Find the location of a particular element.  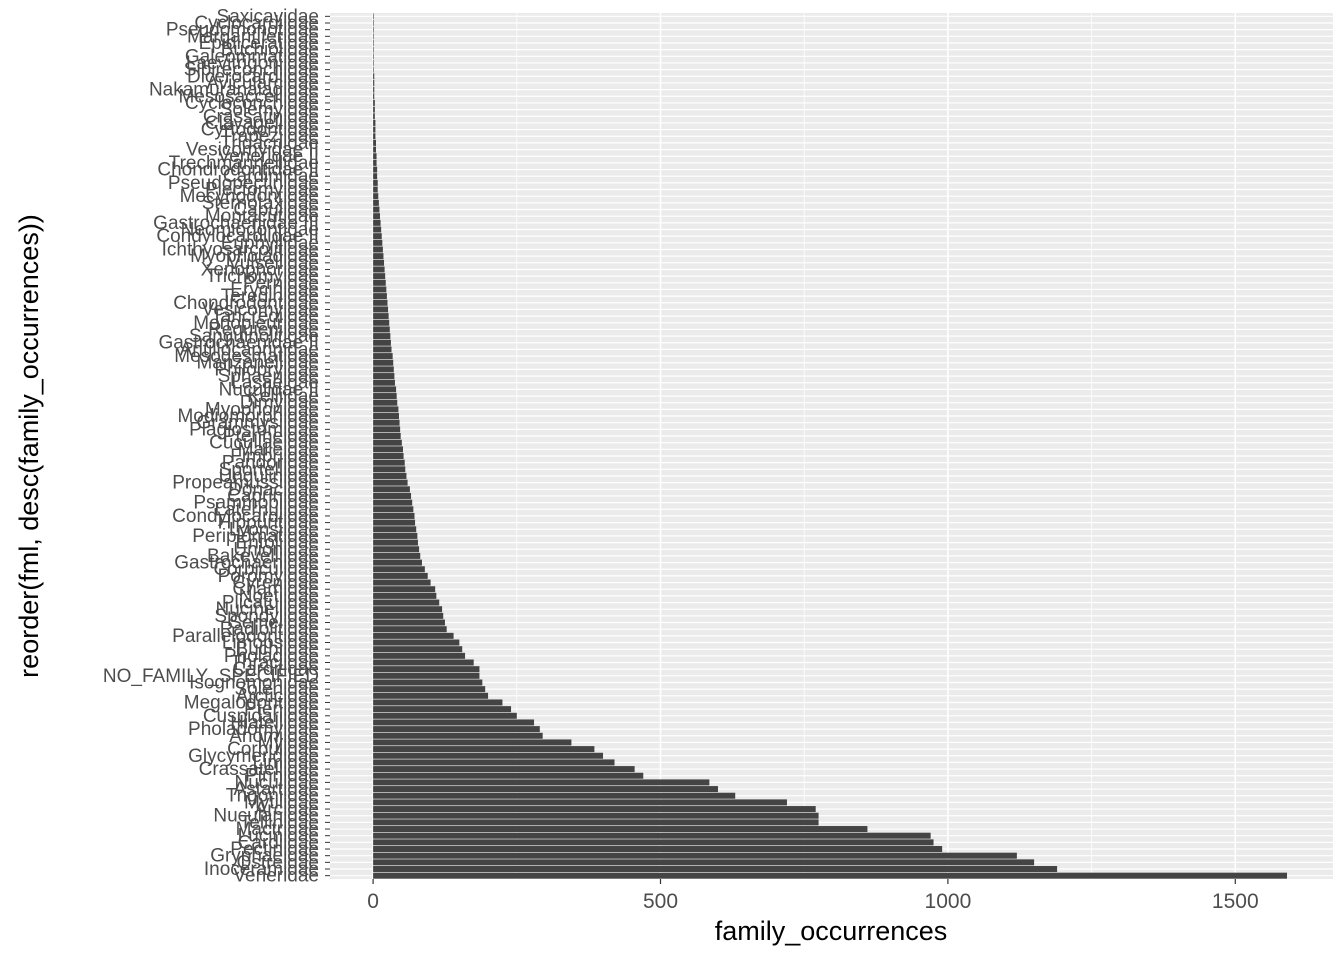

y-tick-label: Veneridae II is located at coordinates (268, 156).